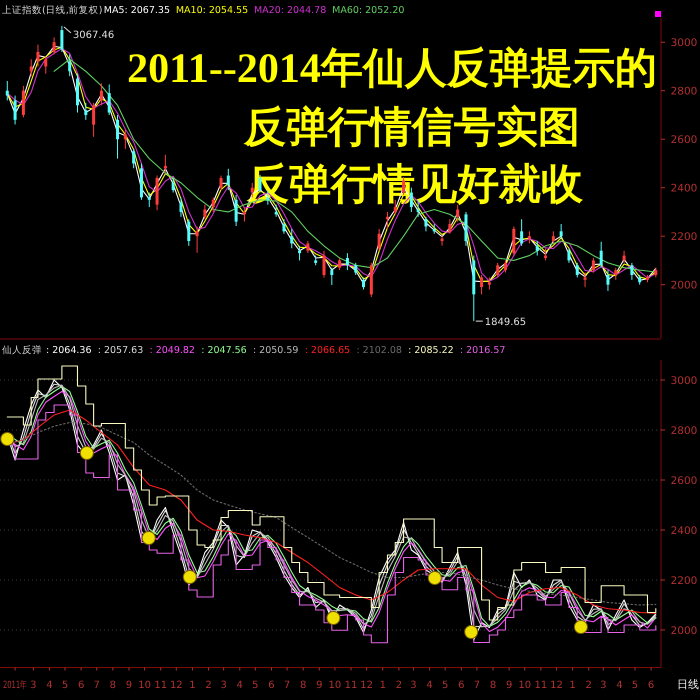  Describe the element at coordinates (431, 350) in the screenshot. I see `text: : 2085.22` at that location.